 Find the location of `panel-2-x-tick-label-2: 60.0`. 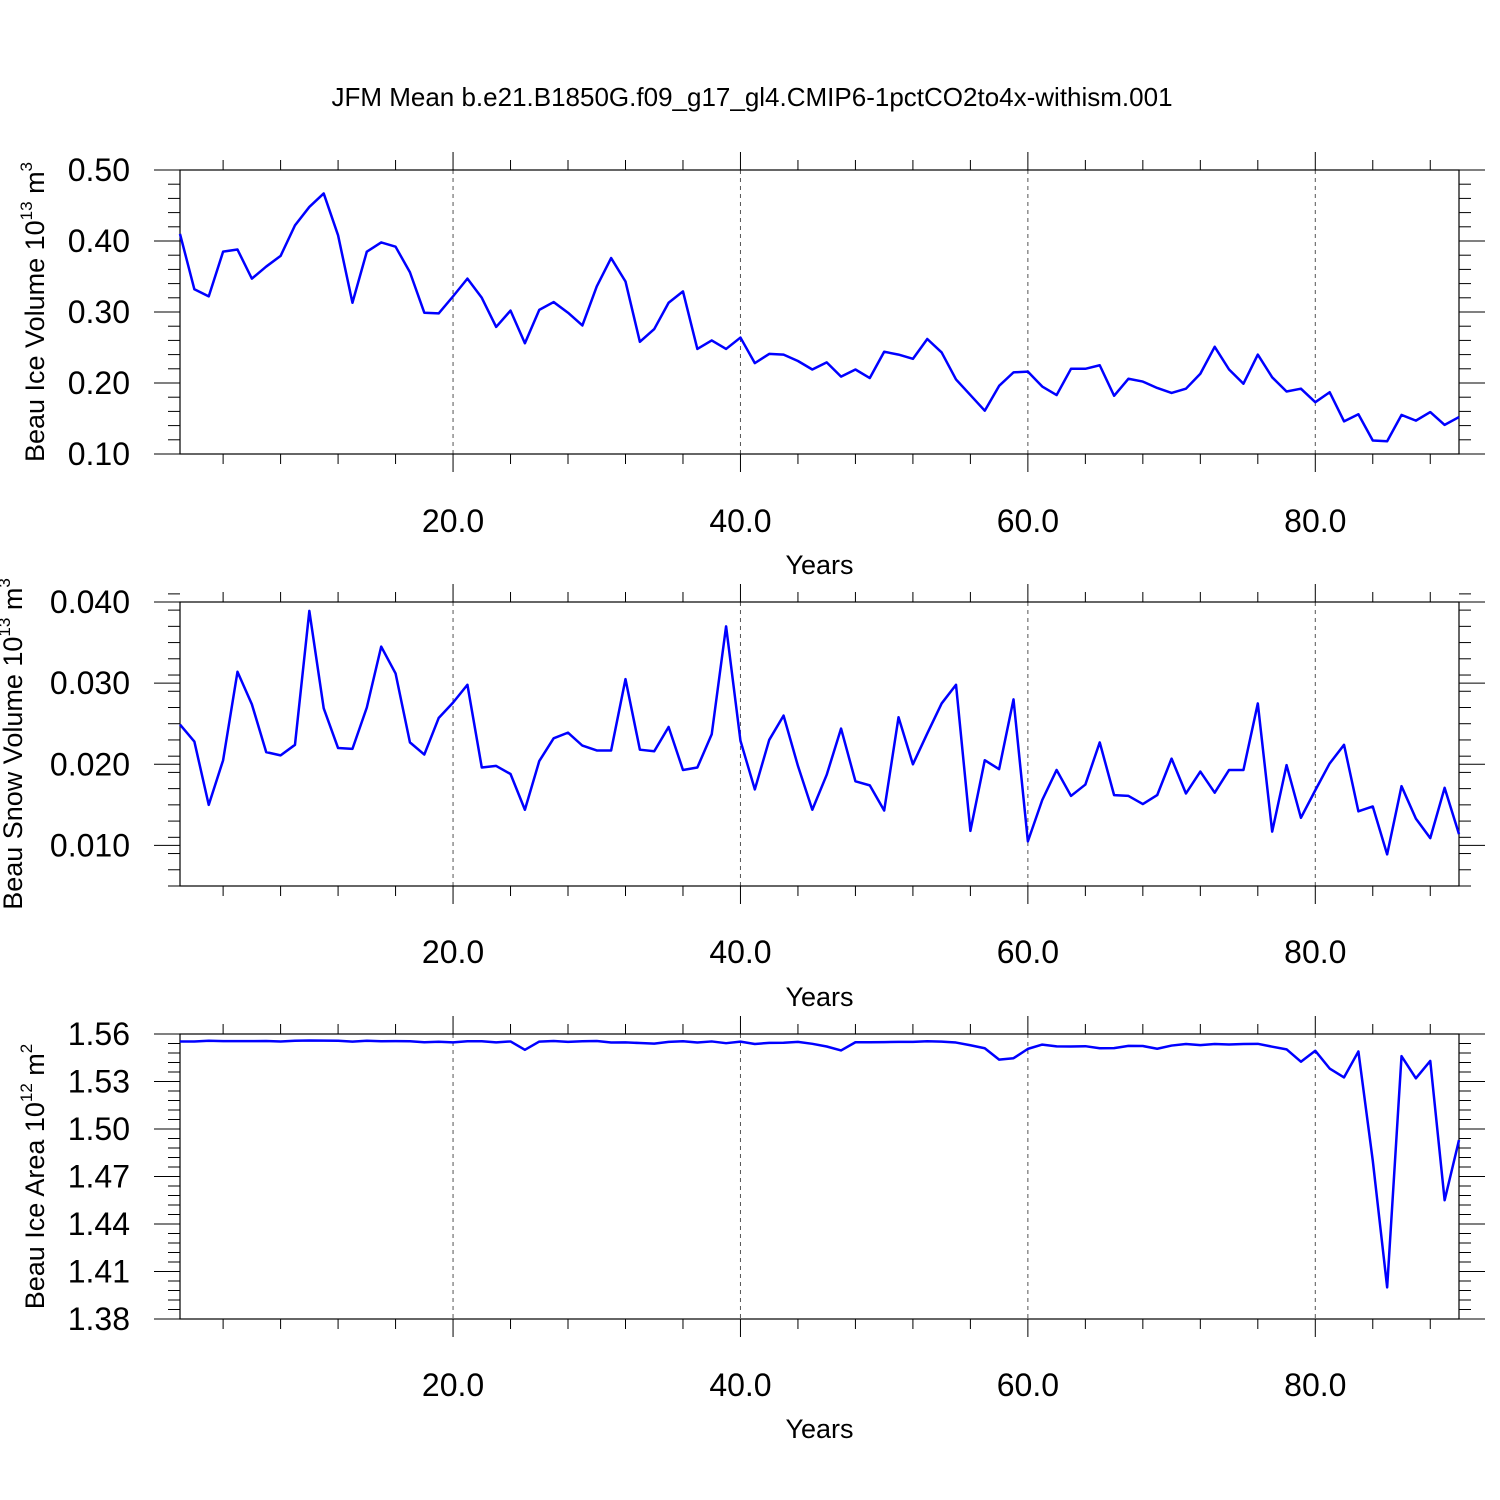

panel-2-x-tick-label-2: 60.0 is located at coordinates (1028, 952).